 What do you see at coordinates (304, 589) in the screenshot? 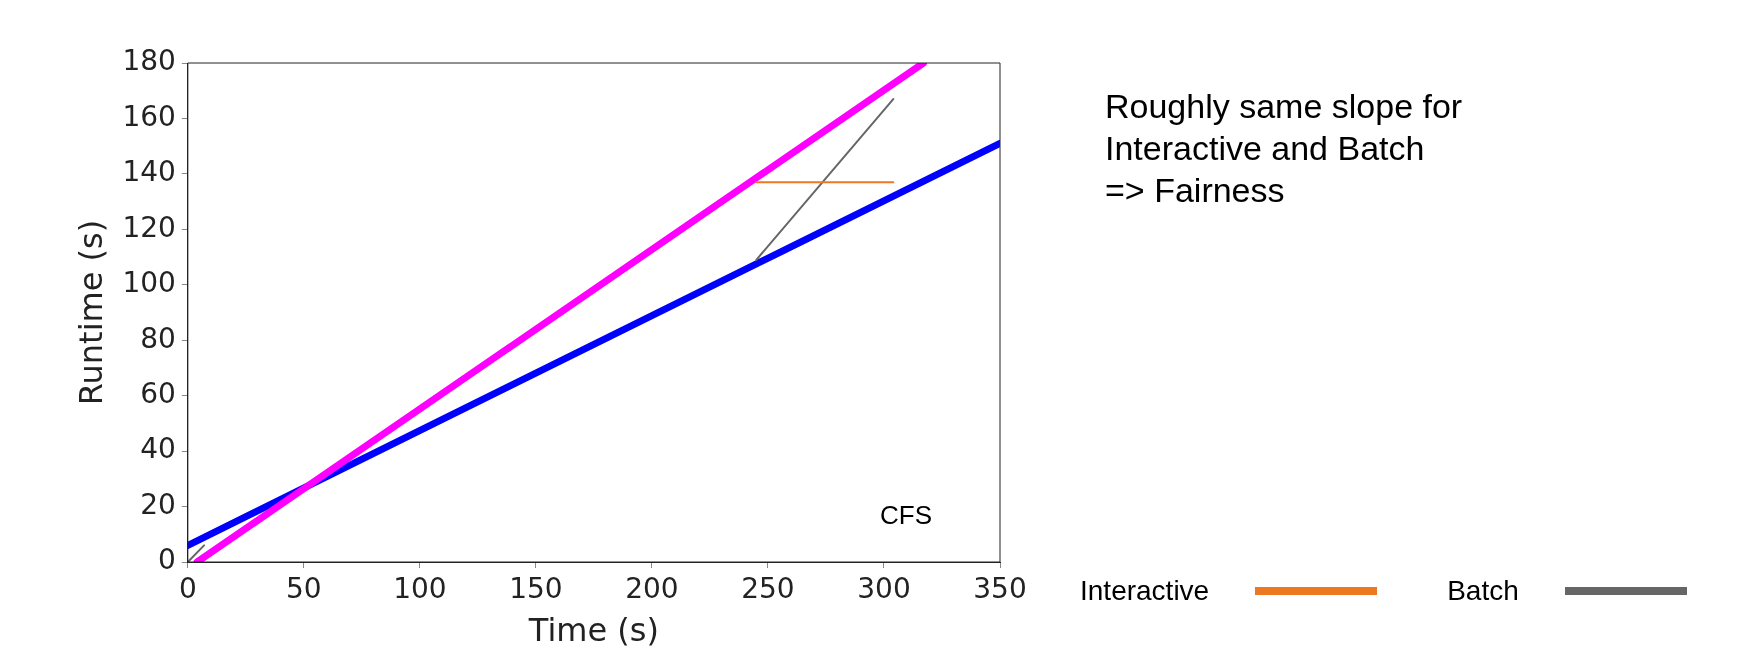
I see `x-tick-label: 50` at bounding box center [304, 589].